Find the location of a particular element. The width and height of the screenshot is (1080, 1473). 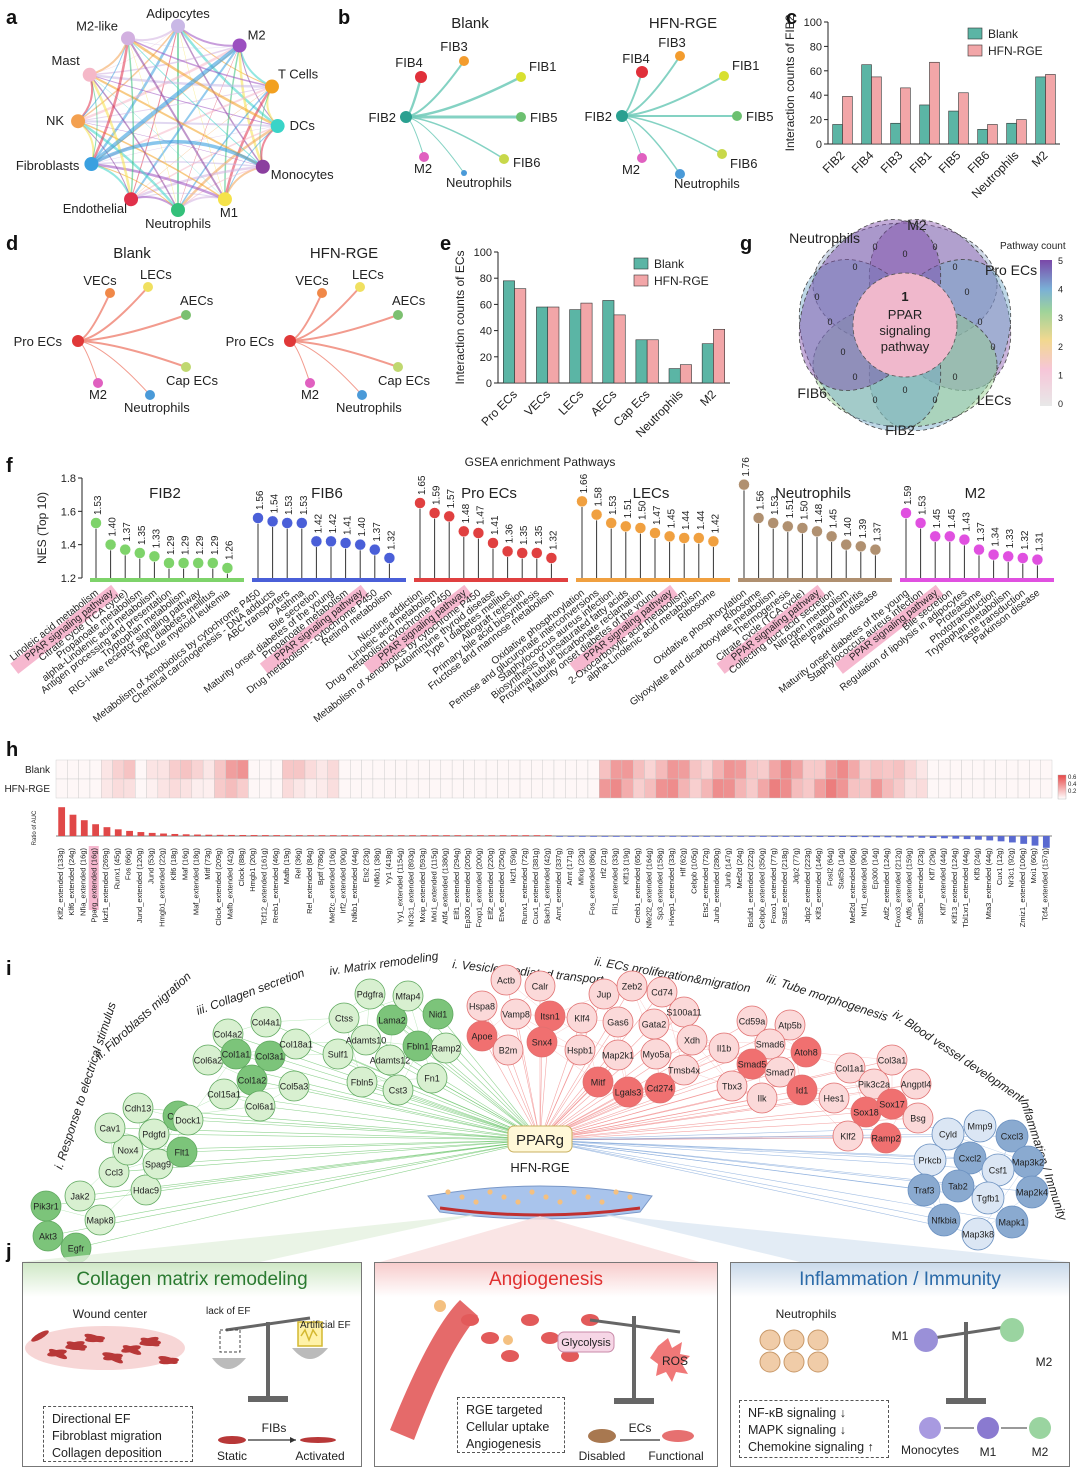

f-value-label: 1.40 is located at coordinates (362, 527).